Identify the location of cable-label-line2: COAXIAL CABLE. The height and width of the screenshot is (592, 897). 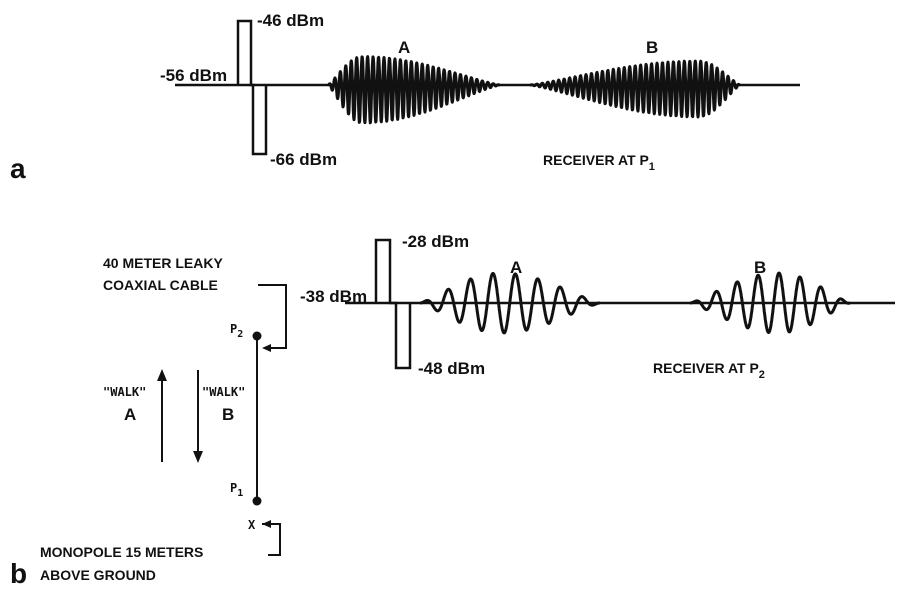
(160, 285).